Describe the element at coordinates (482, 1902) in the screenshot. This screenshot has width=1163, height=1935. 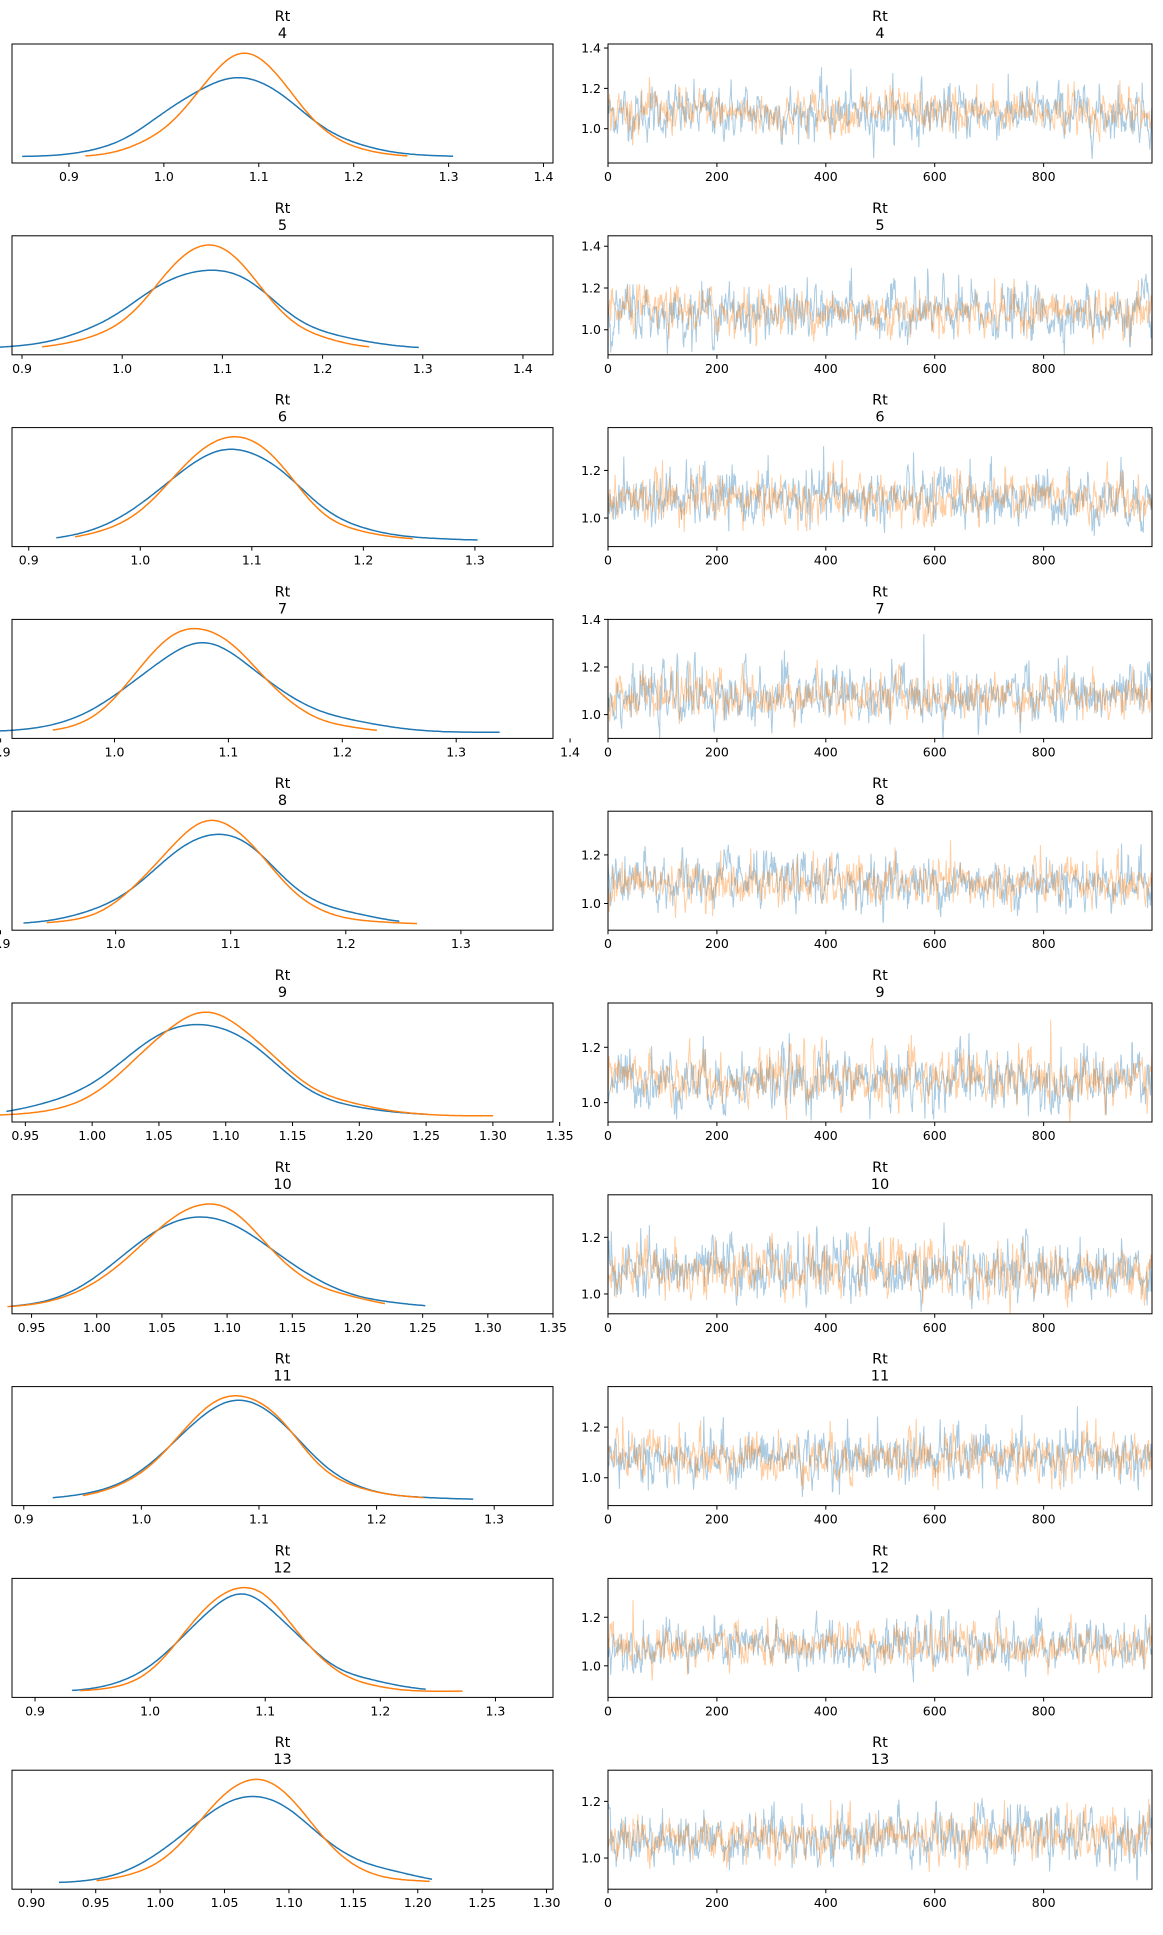
I see `kde-xtick-label: 1.25` at that location.